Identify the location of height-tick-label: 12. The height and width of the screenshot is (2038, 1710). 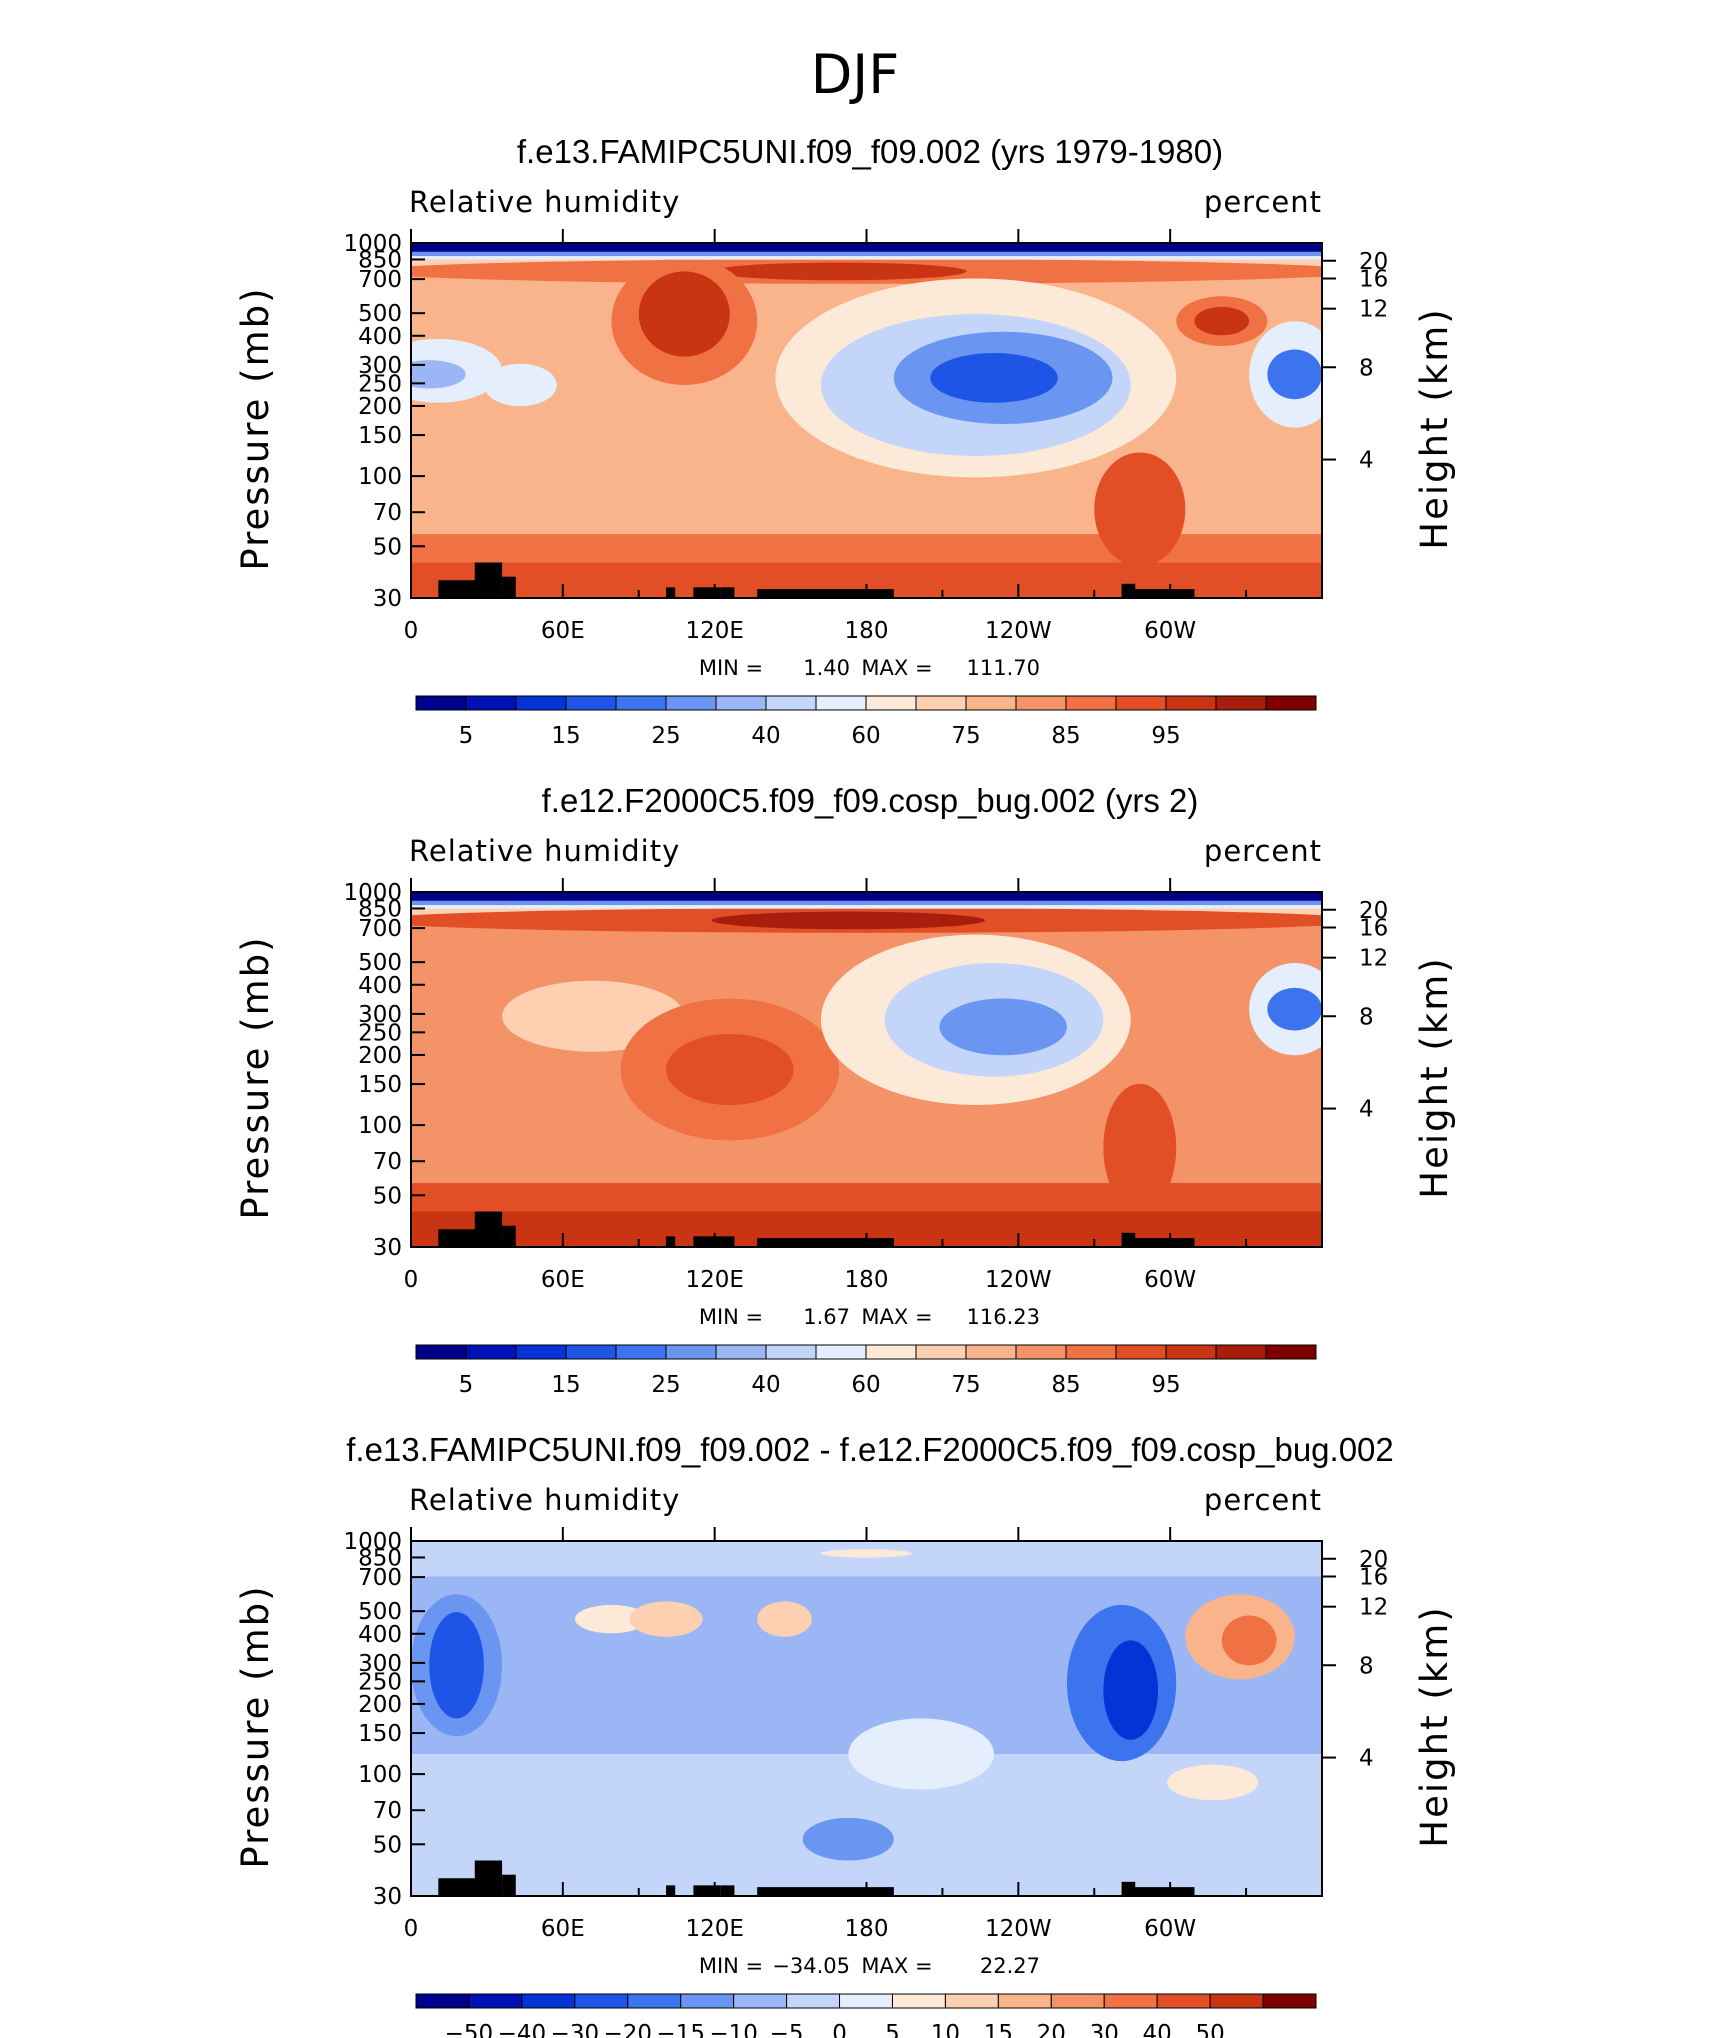
(1373, 1608).